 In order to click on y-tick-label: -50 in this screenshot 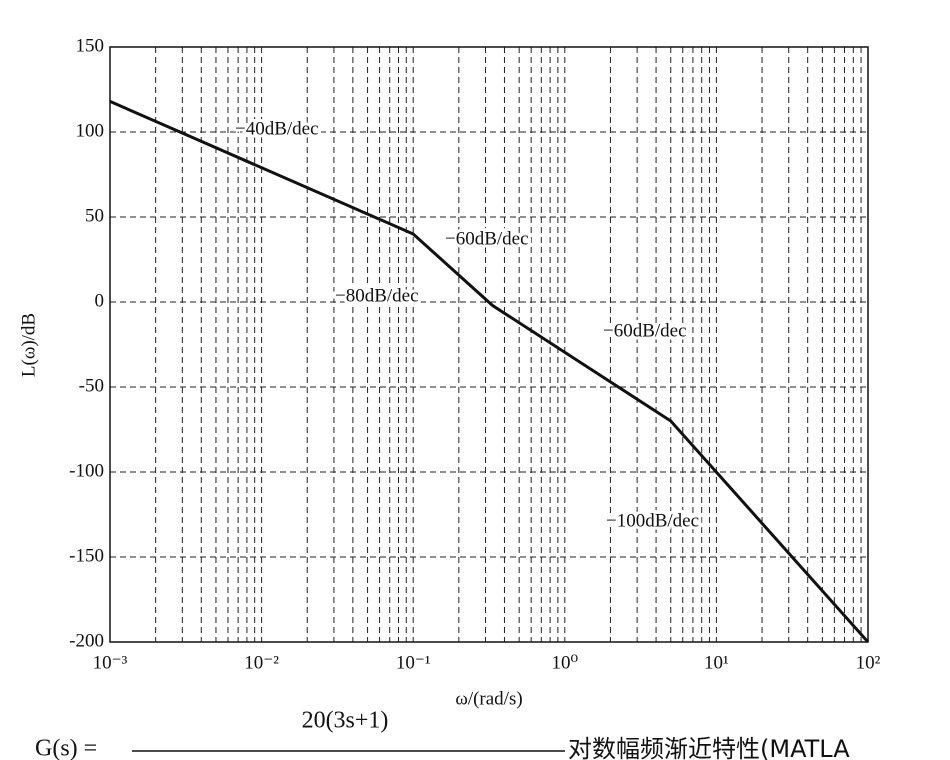, I will do `click(91, 385)`.